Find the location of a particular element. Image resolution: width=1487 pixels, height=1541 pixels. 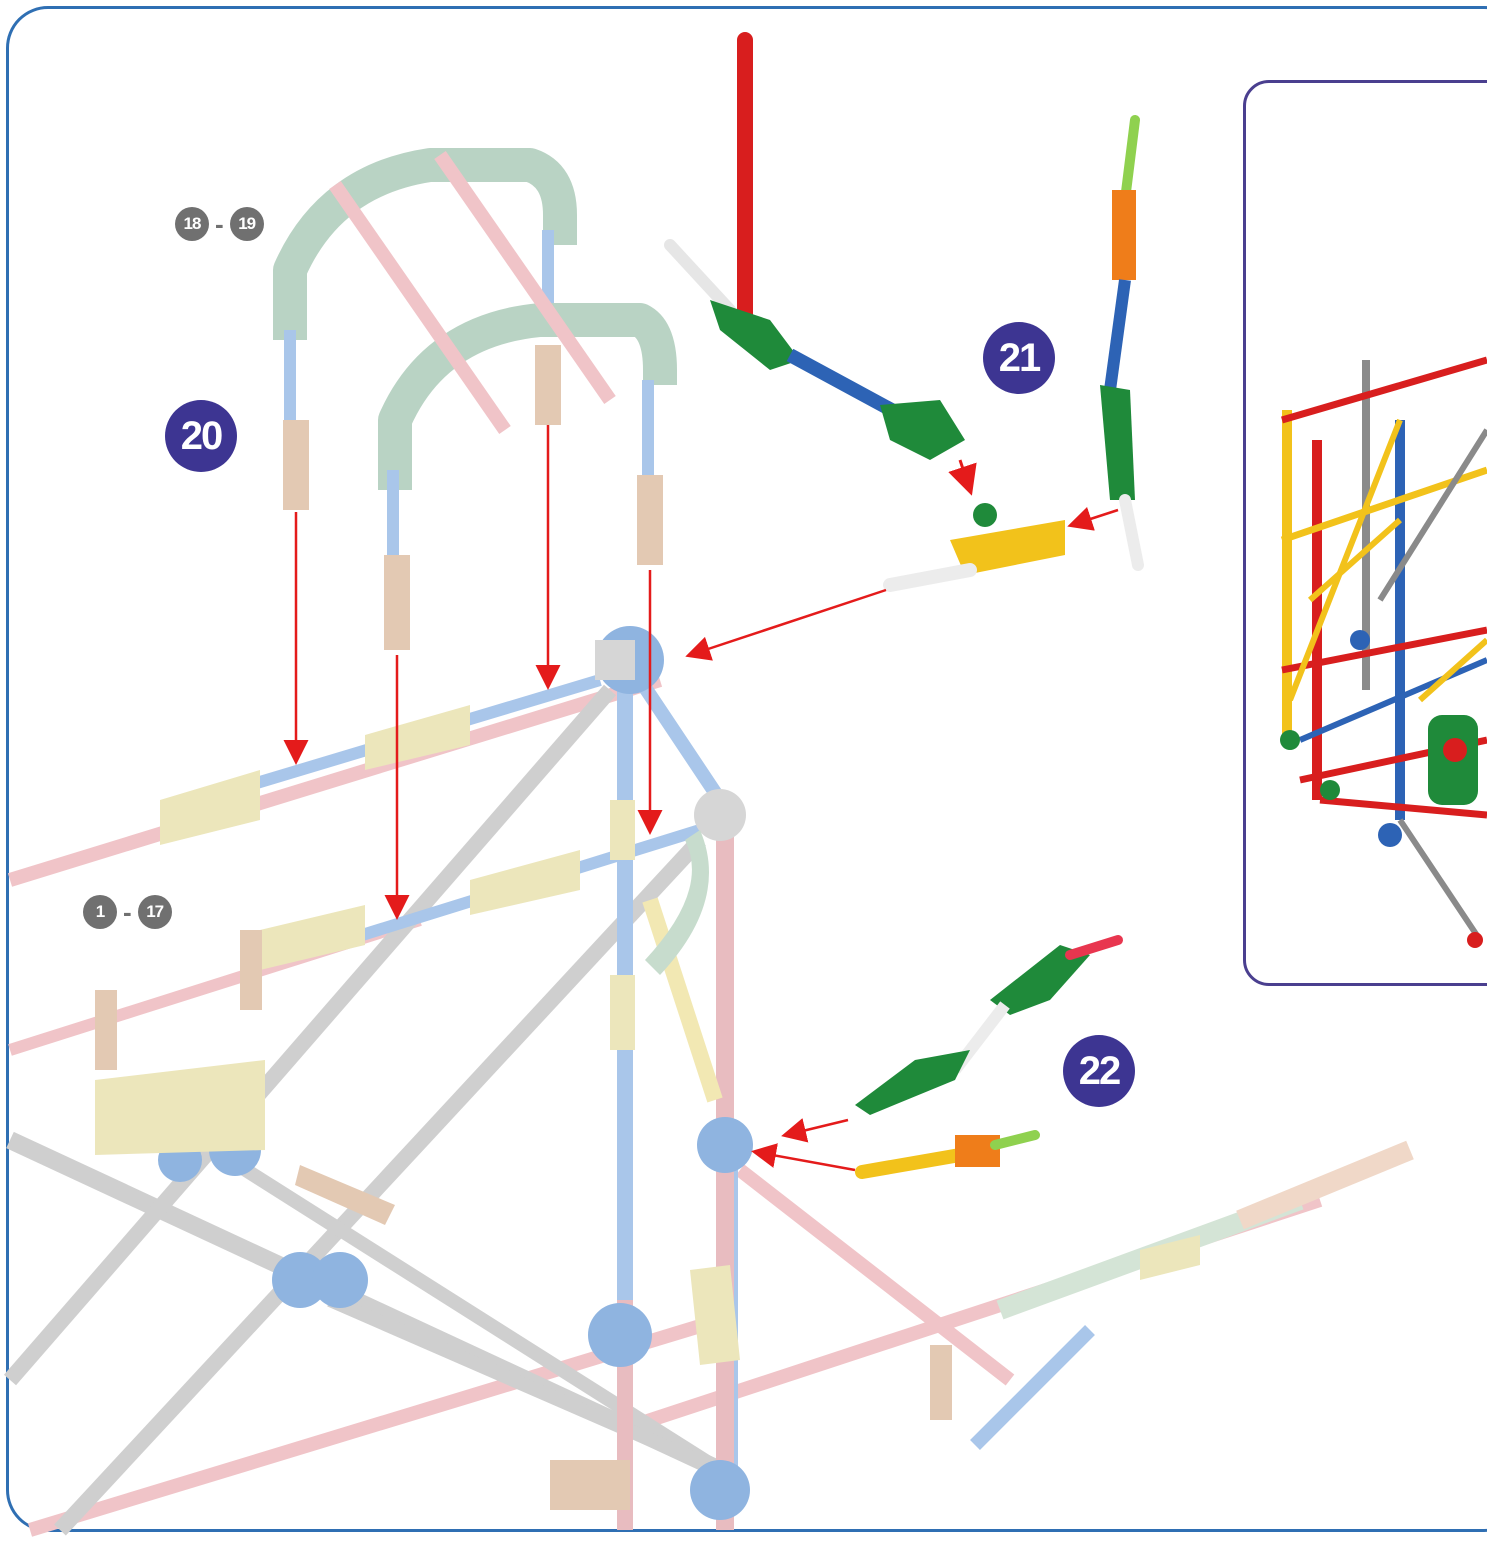

step-21-parts is located at coordinates (904, 312).